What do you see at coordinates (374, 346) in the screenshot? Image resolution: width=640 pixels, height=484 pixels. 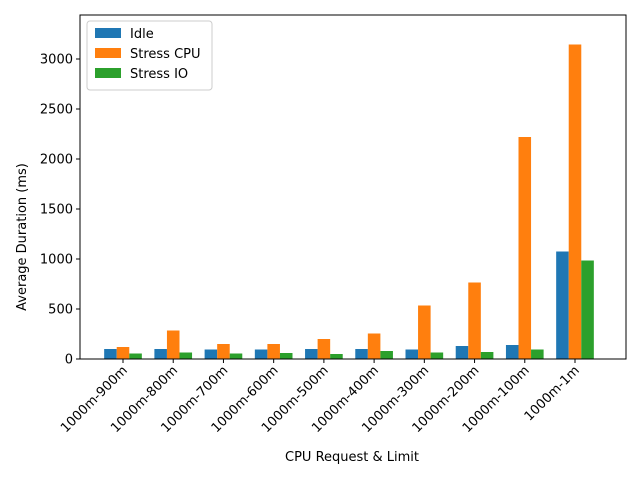 I see `bar-stress-cpu-1000m-400m` at bounding box center [374, 346].